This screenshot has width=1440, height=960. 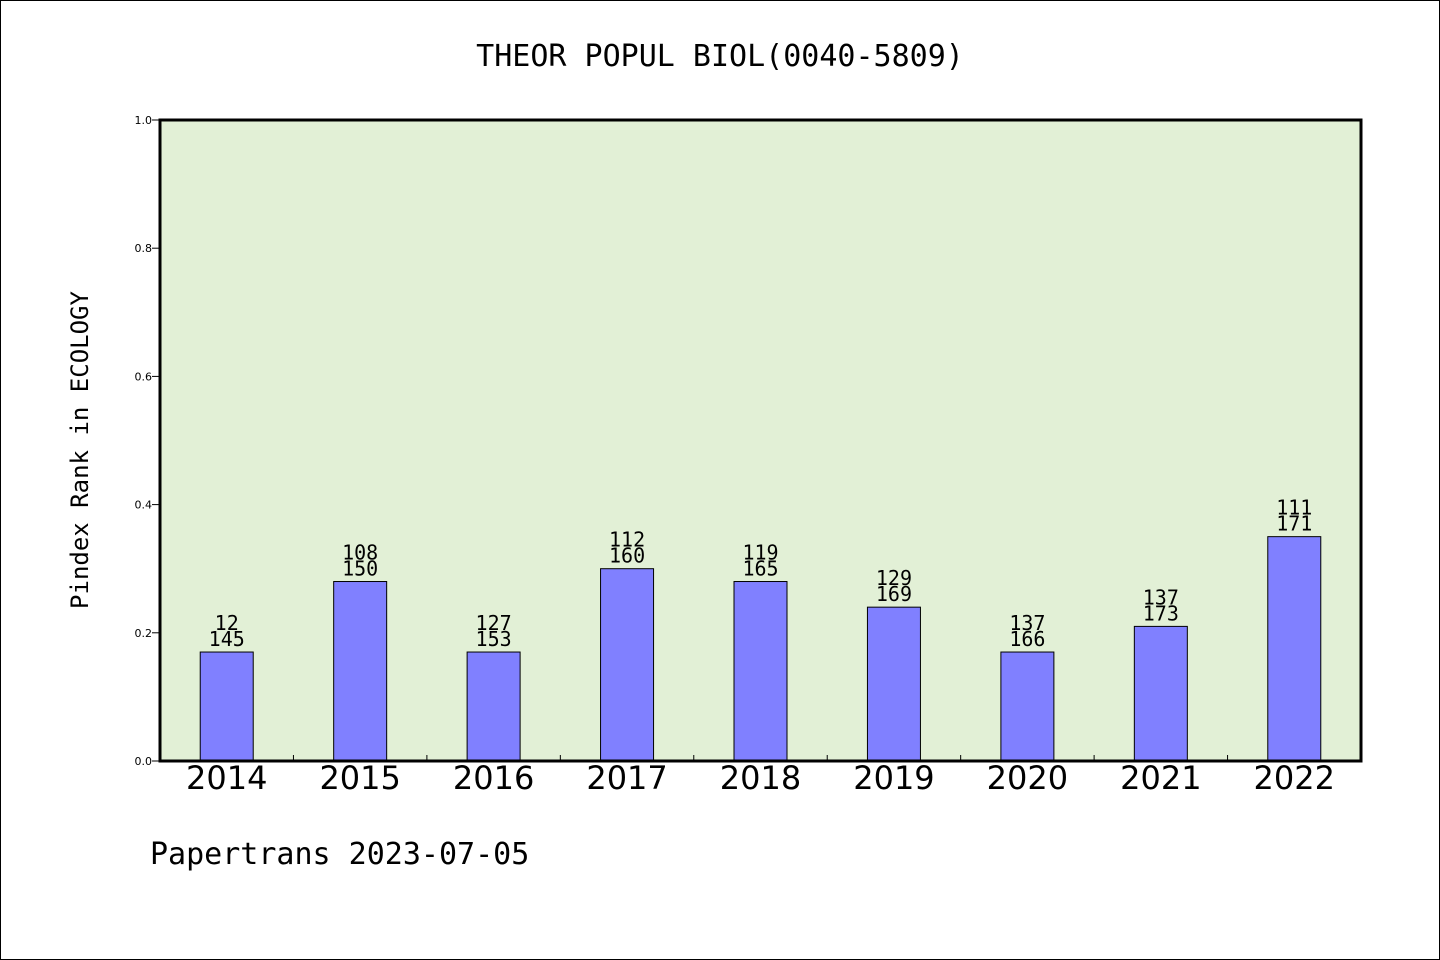 I want to click on x-tick-label: 2021, so click(x=1160, y=778).